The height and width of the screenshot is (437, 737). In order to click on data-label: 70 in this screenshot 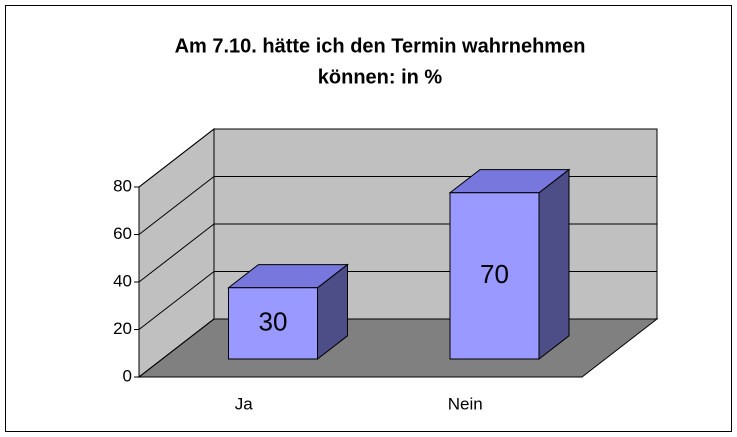, I will do `click(494, 274)`.